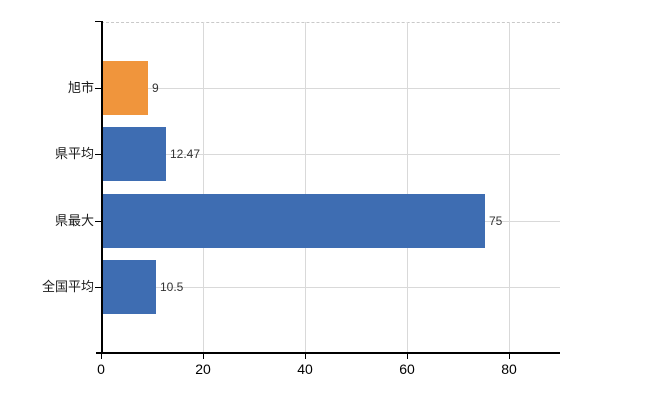 The height and width of the screenshot is (400, 650). I want to click on y-axis-top-tick, so click(98, 21).